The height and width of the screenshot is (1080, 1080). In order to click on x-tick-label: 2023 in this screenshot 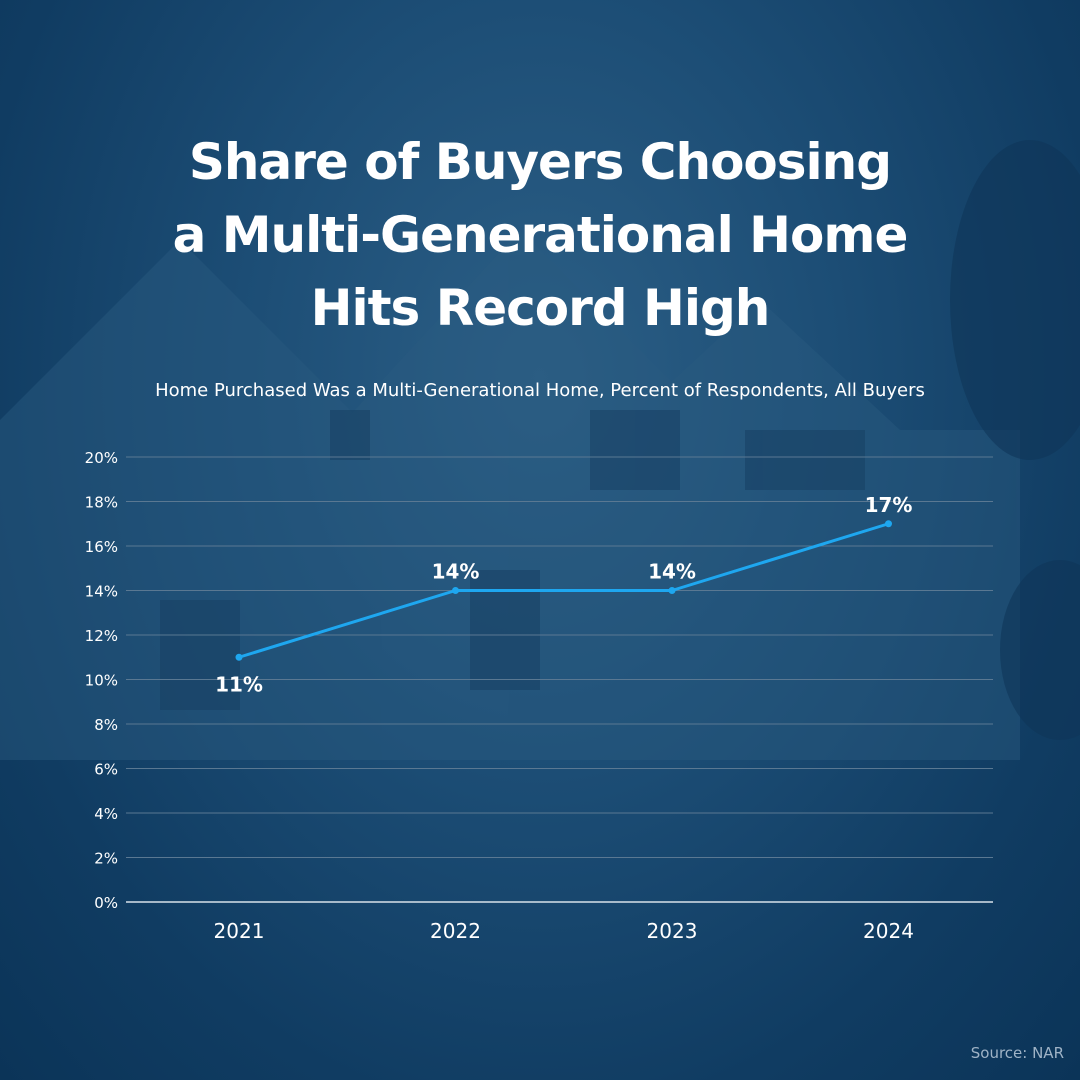, I will do `click(672, 931)`.